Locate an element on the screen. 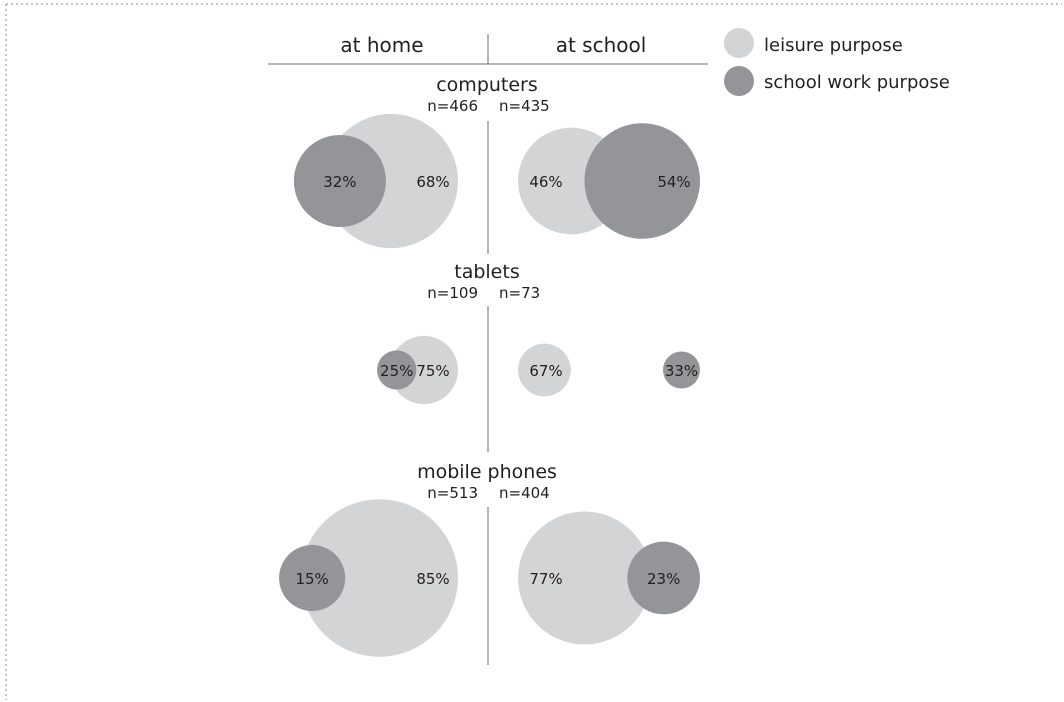  group-title-computers: computers is located at coordinates (487, 85).